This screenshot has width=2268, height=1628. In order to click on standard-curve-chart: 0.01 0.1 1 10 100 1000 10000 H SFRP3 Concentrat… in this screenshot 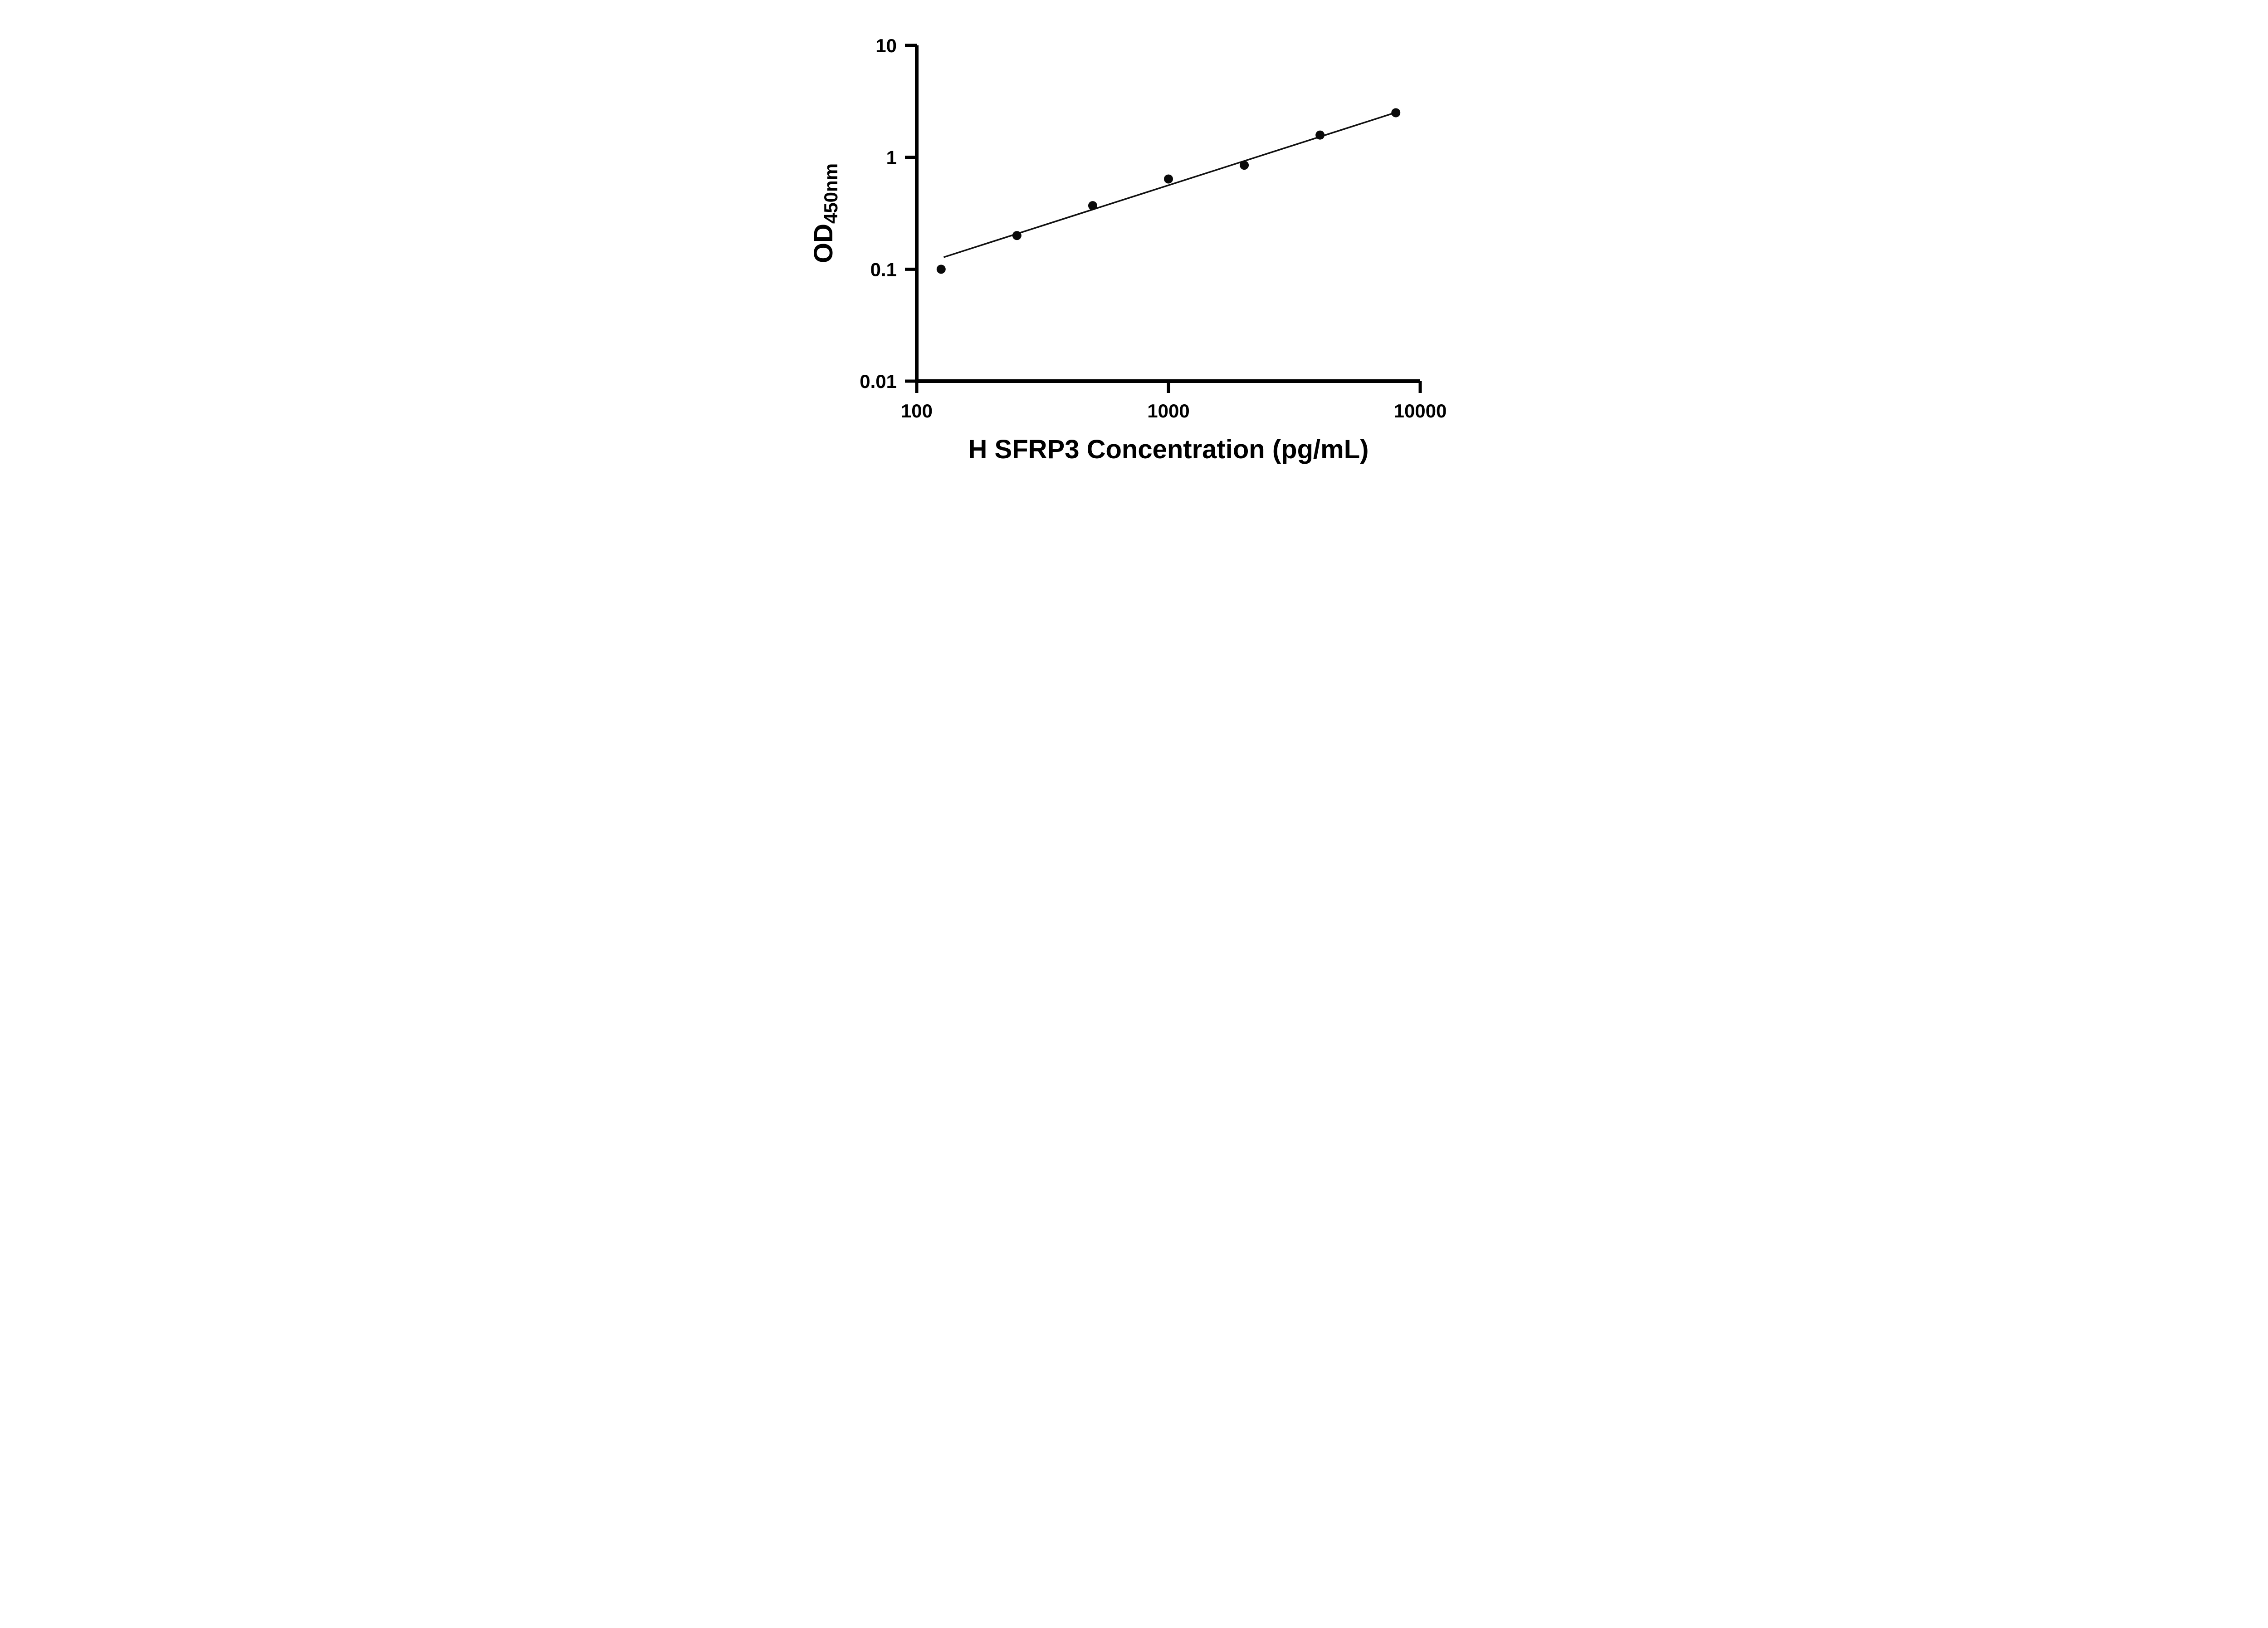, I will do `click(1134, 244)`.